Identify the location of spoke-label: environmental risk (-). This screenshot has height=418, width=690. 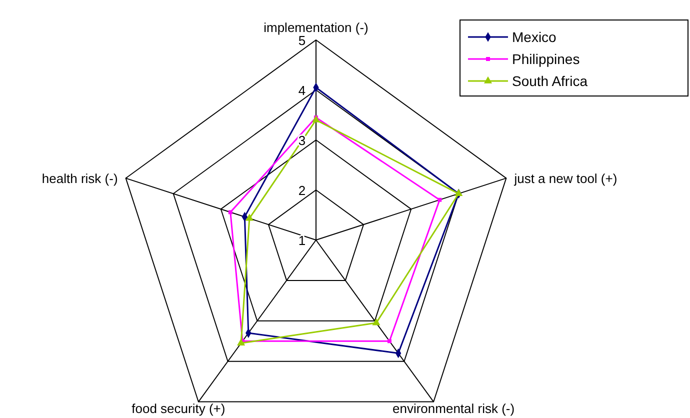
(453, 408).